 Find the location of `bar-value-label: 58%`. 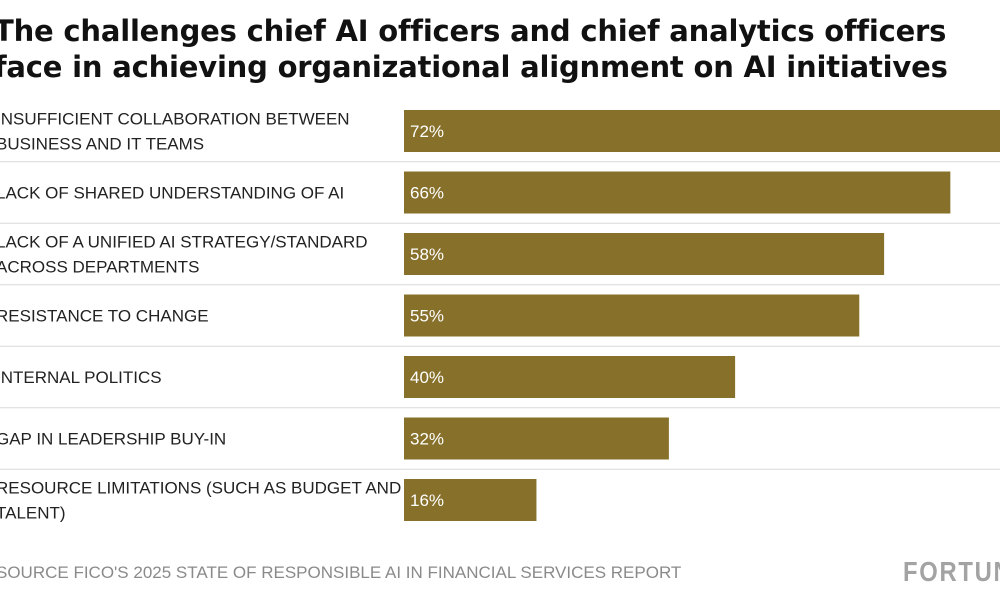

bar-value-label: 58% is located at coordinates (427, 254).